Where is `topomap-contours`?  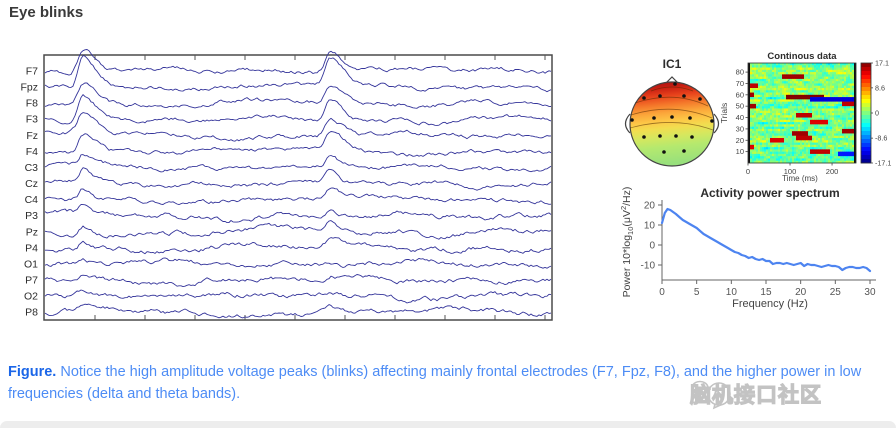 topomap-contours is located at coordinates (671, 108).